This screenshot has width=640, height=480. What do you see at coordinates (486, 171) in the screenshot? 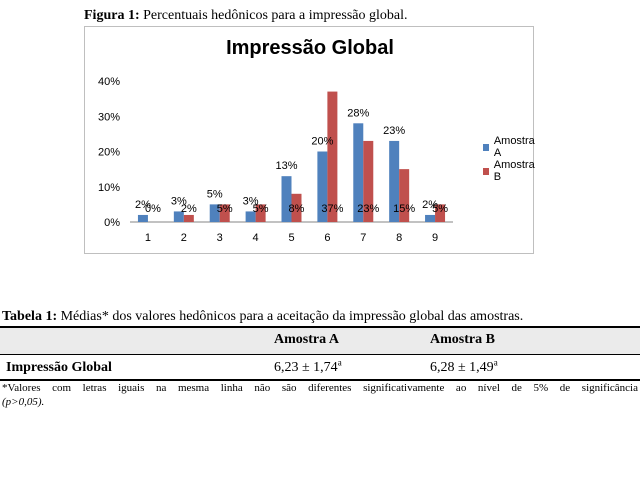
I see `legend-swatch-b` at bounding box center [486, 171].